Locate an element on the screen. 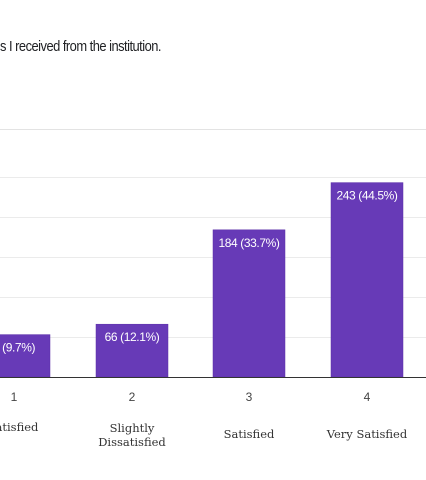 The image size is (426, 480). x-category-label: satisfied is located at coordinates (19, 427).